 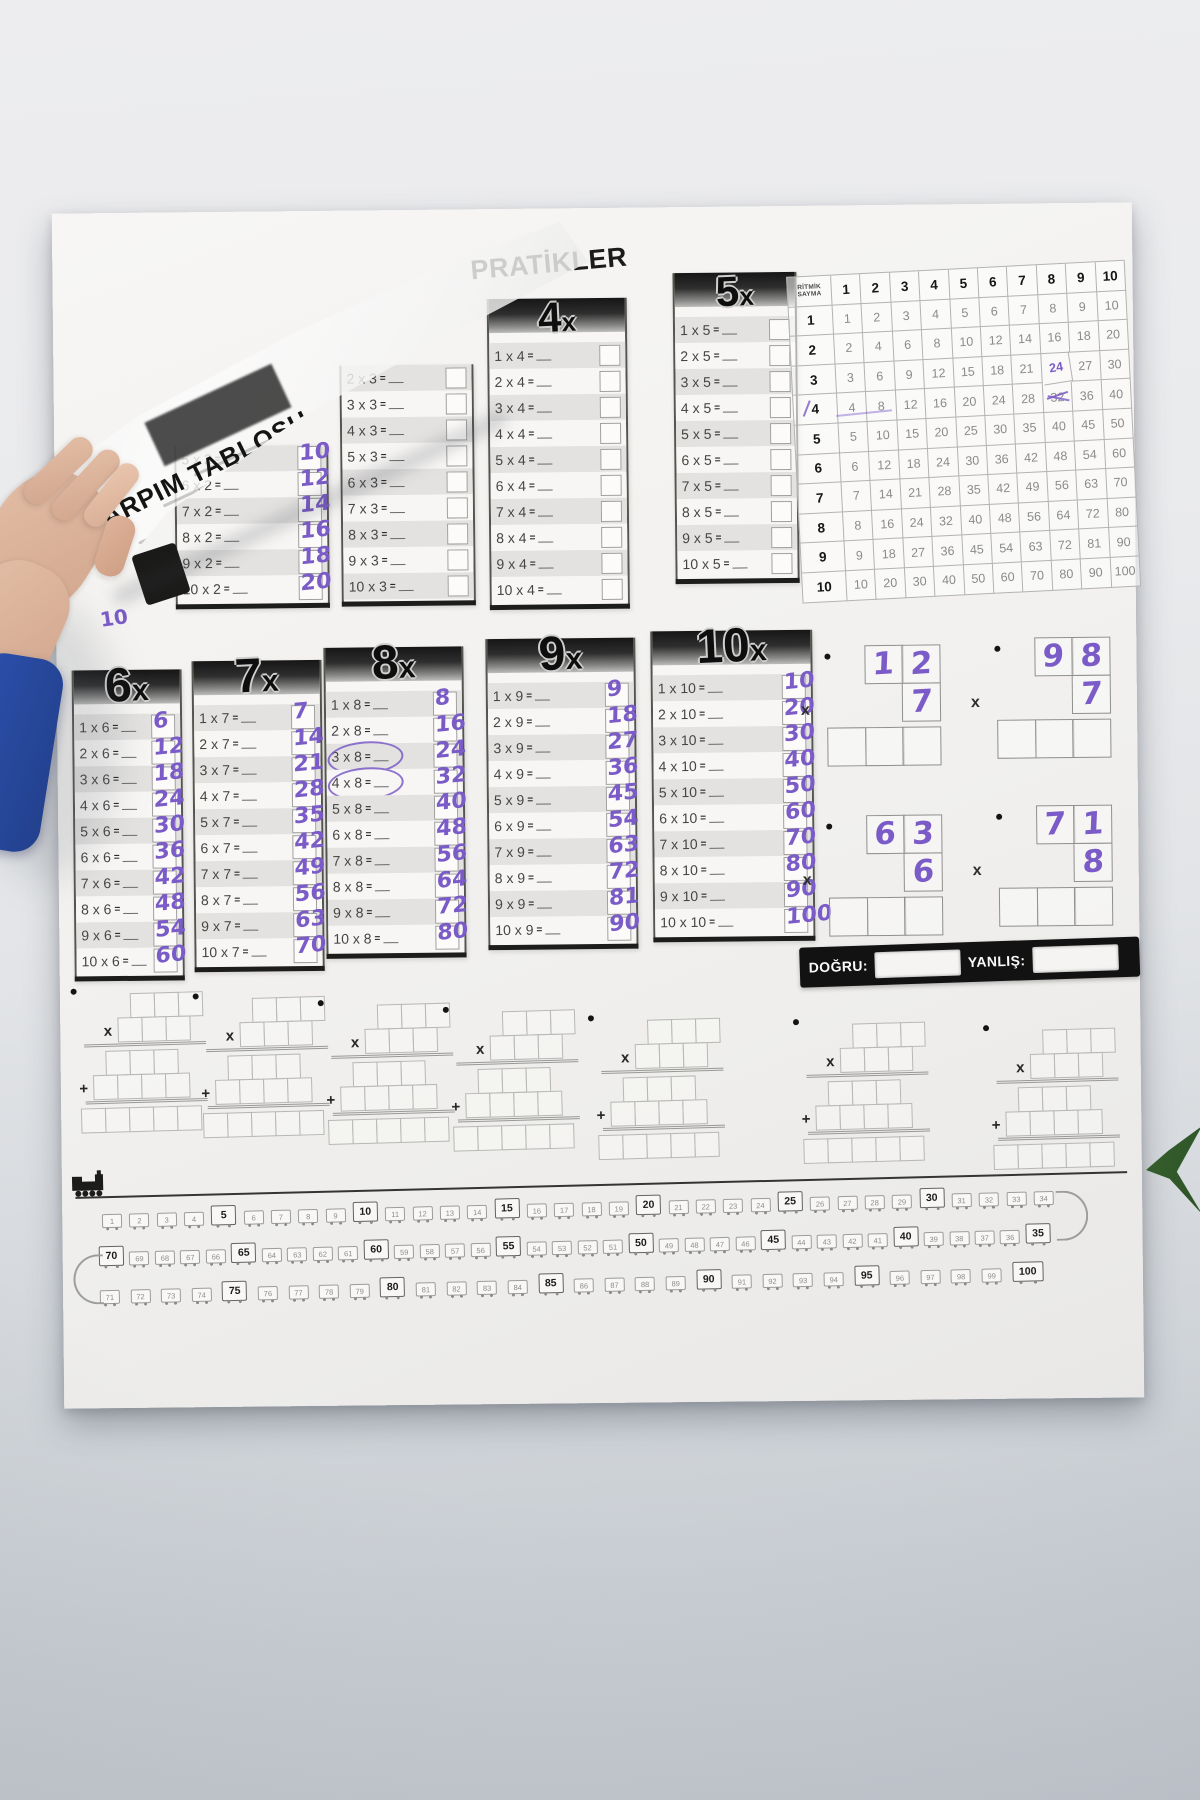 What do you see at coordinates (735, 355) in the screenshot?
I see `multiplication-row: 2 x 5 =` at bounding box center [735, 355].